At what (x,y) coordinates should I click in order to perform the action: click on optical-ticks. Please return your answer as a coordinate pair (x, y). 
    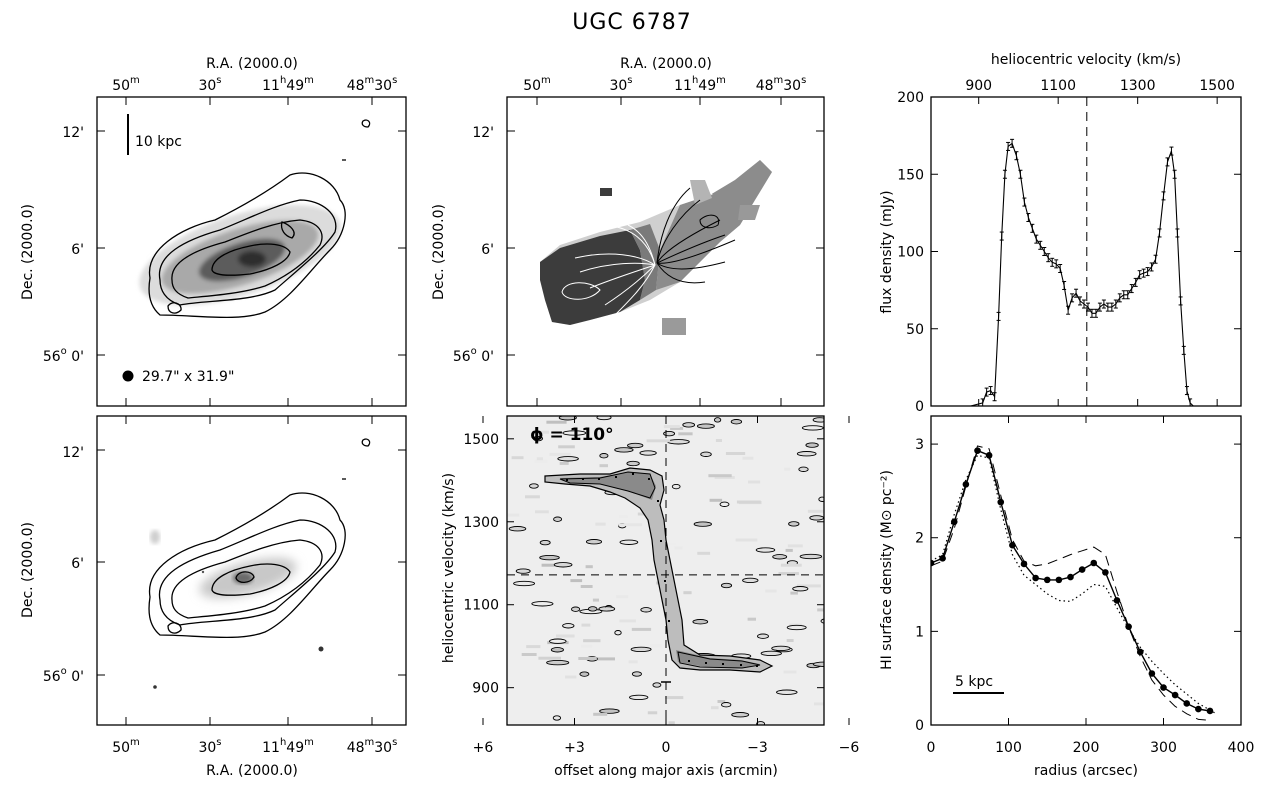
    Looking at the image, I should click on (251, 570).